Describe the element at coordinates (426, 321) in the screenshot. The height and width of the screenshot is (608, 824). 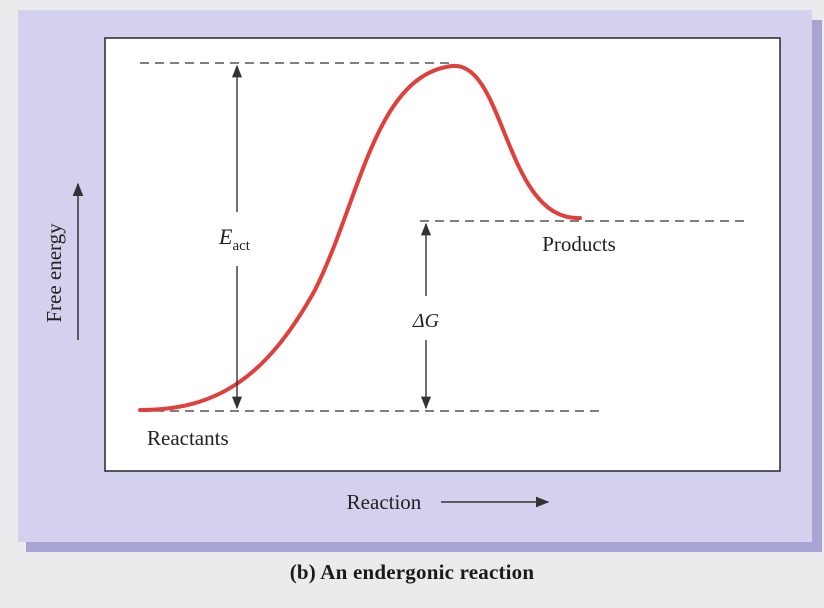
I see `delta-g-label: ΔG` at that location.